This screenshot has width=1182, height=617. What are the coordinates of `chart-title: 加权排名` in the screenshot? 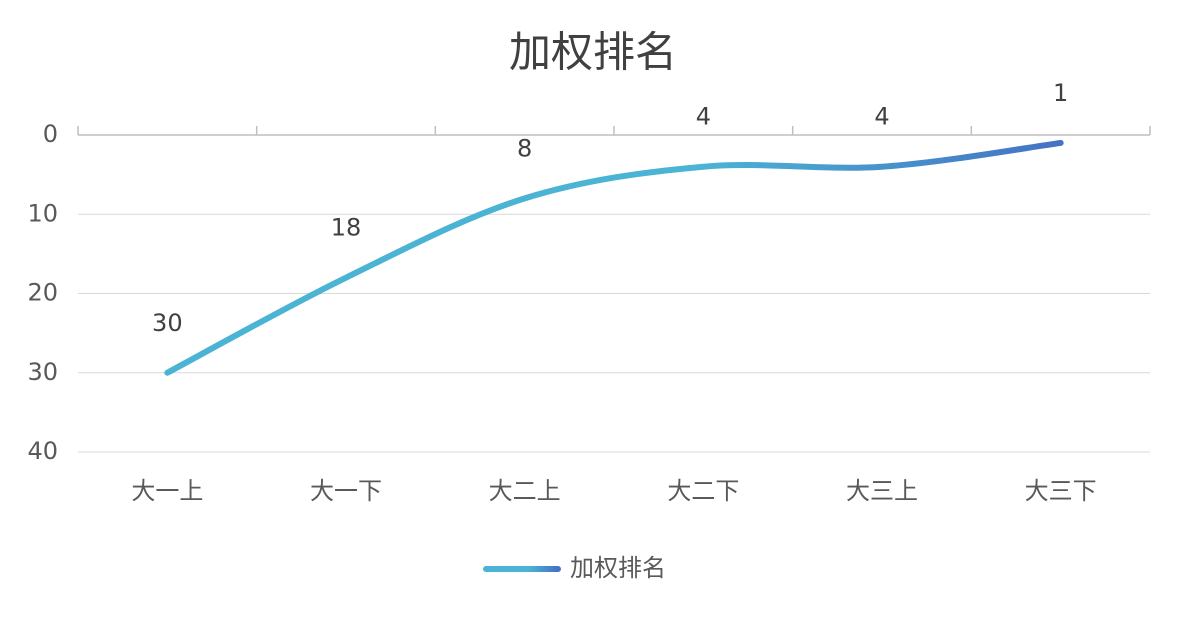 It's located at (593, 52).